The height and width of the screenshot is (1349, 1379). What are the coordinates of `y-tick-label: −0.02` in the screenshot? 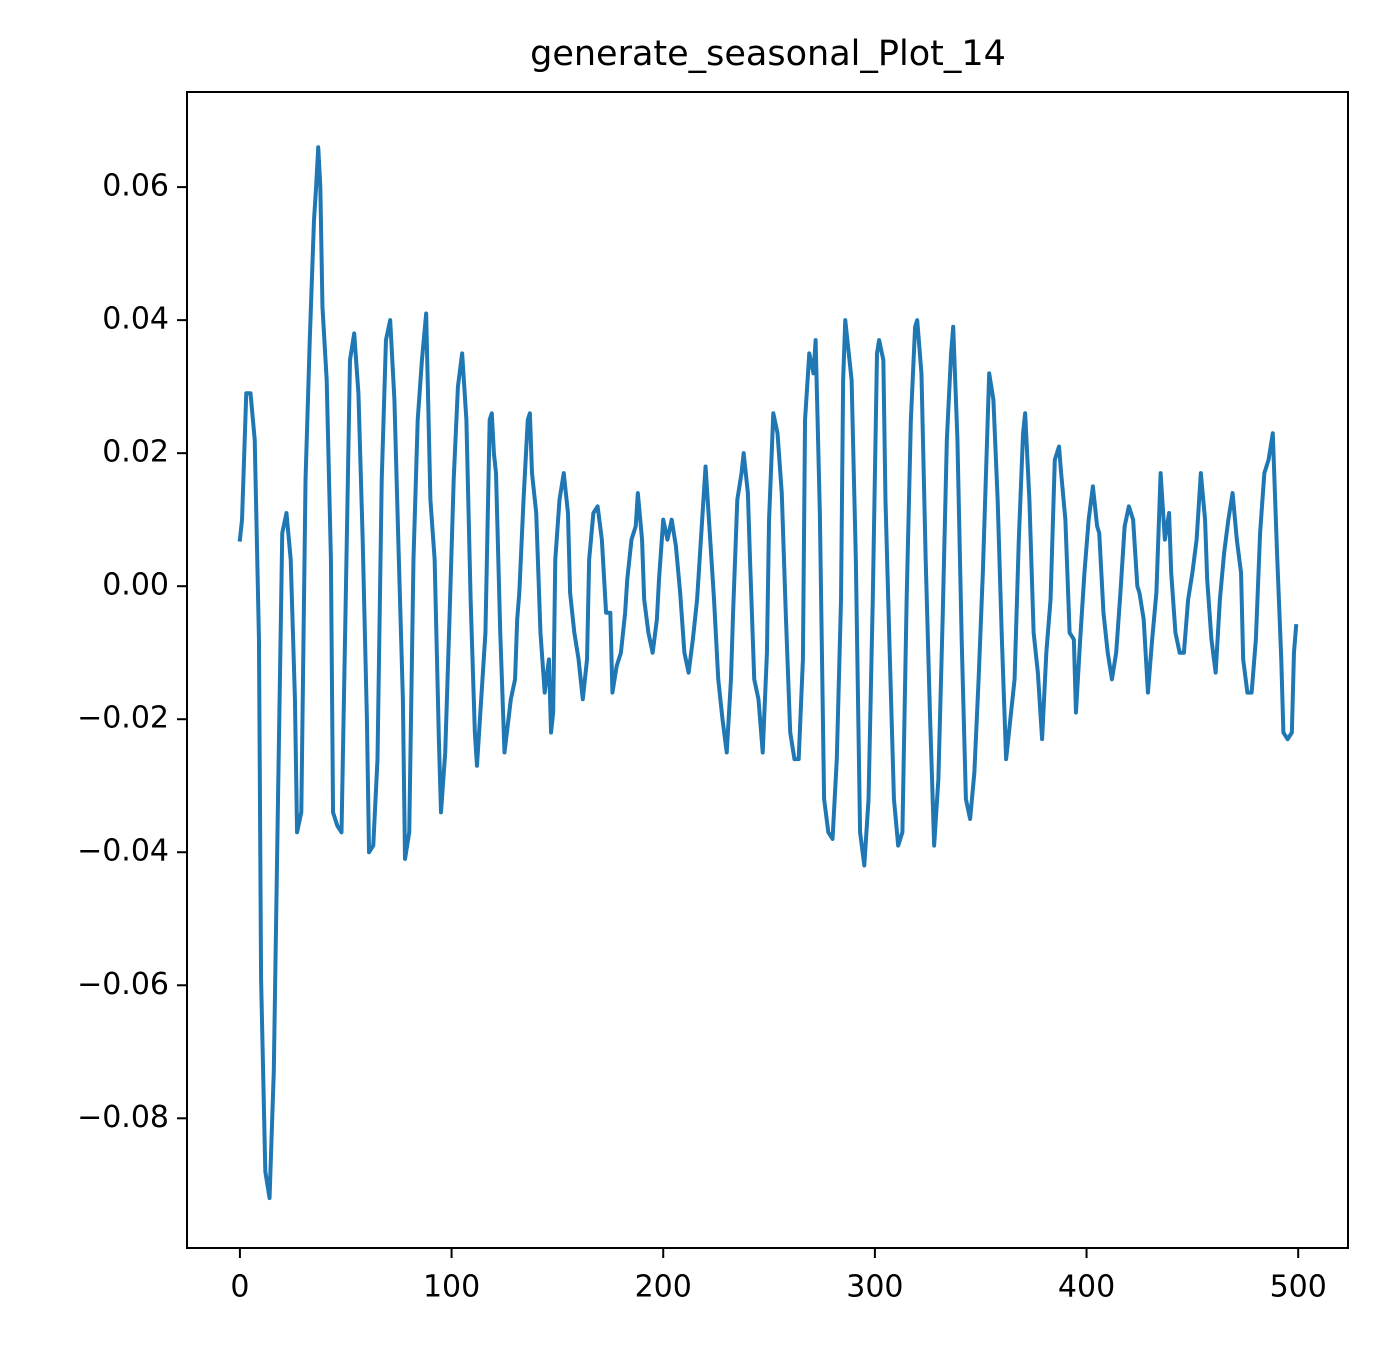 It's located at (123, 718).